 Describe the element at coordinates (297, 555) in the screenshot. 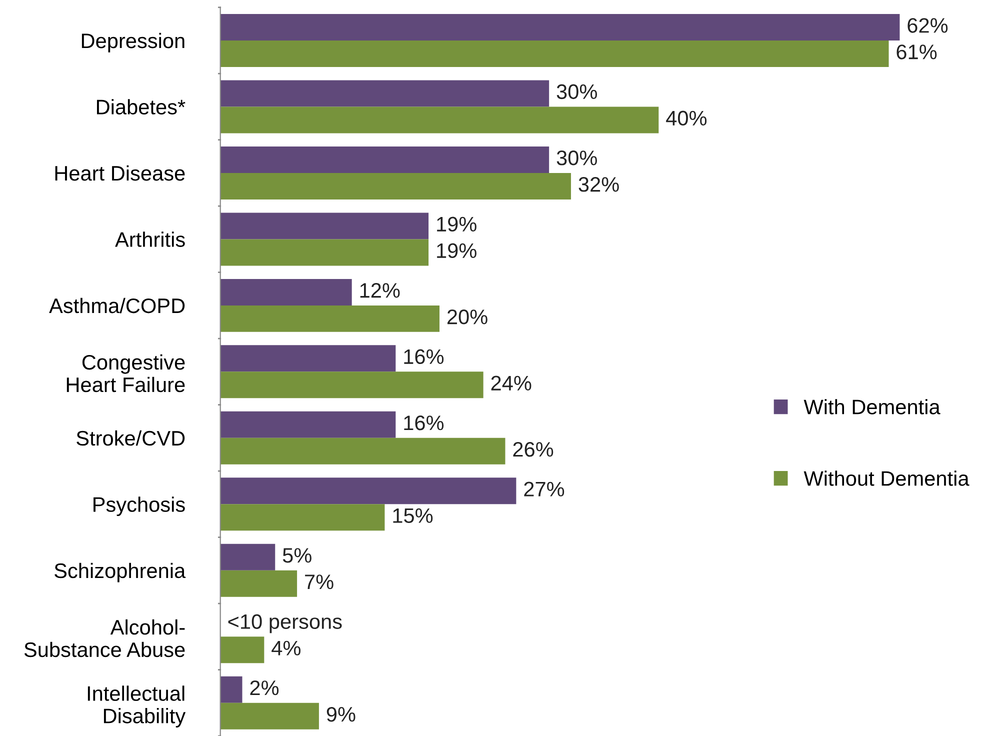

I see `data-label: 5%` at that location.